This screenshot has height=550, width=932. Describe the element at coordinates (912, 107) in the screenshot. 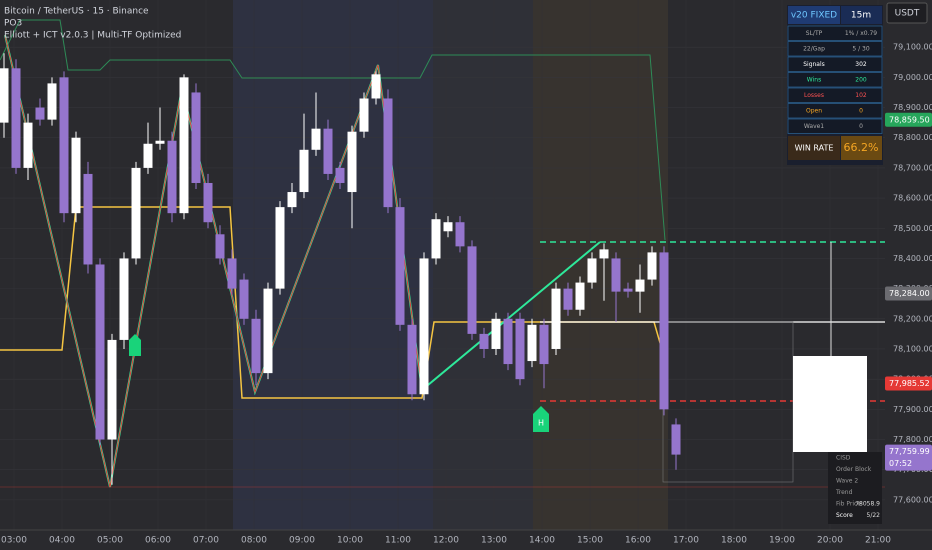

I see `y-tick-label: 78,900.00` at that location.